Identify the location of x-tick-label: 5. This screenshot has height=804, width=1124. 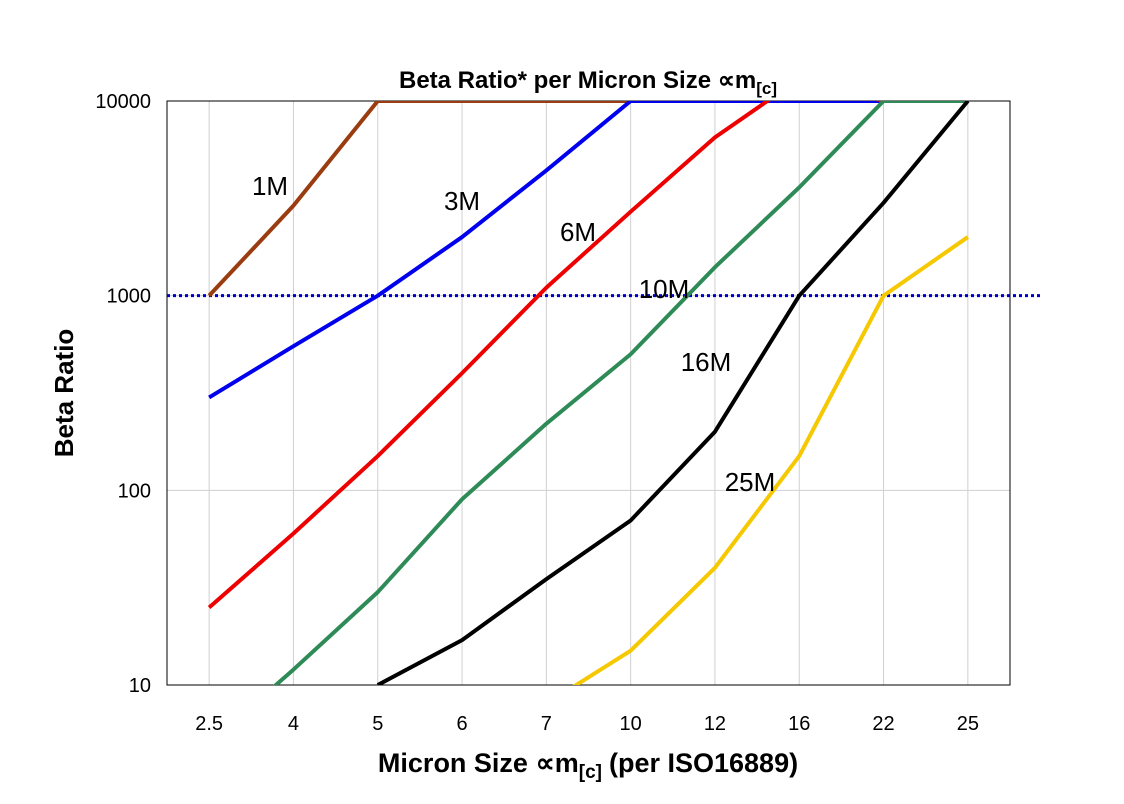
(377, 724).